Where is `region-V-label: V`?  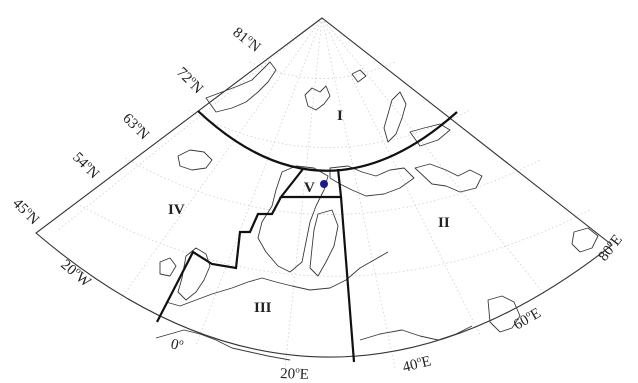 region-V-label: V is located at coordinates (309, 188).